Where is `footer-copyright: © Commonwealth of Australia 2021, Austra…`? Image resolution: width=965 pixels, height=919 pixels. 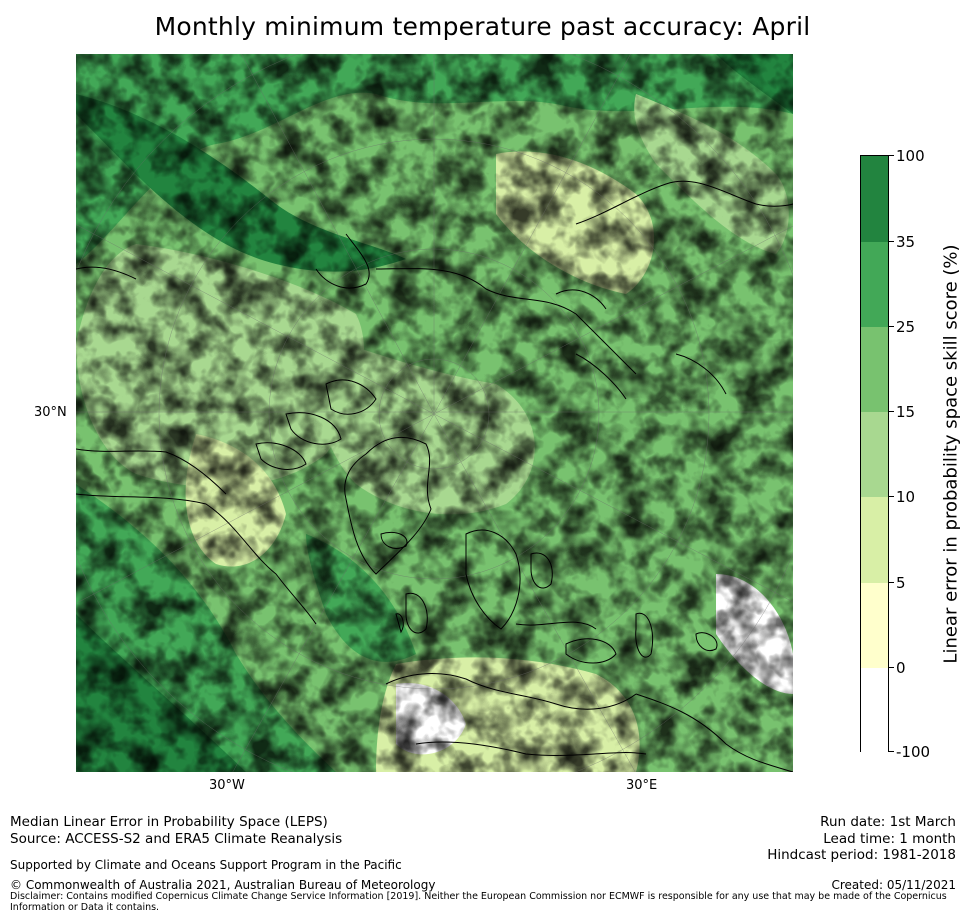
footer-copyright: © Commonwealth of Australia 2021, Austra… is located at coordinates (223, 885).